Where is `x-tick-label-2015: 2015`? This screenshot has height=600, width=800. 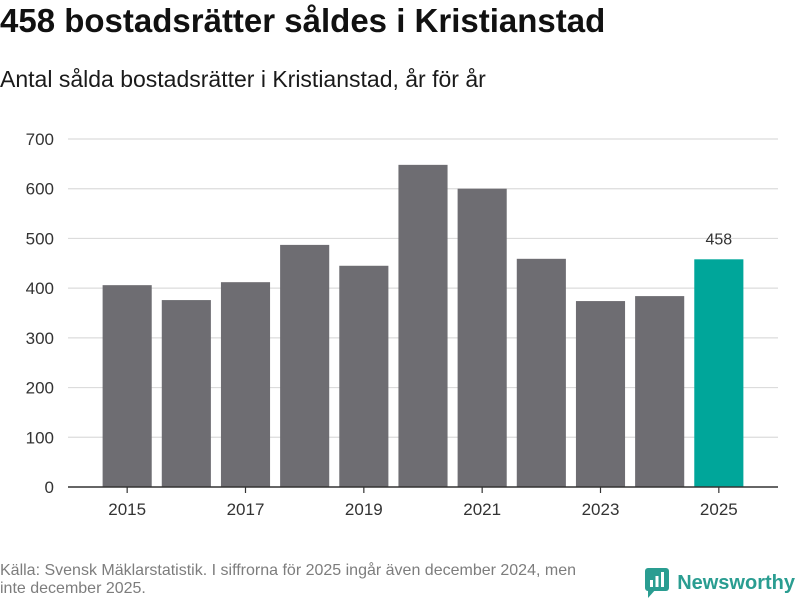
x-tick-label-2015: 2015 is located at coordinates (127, 509).